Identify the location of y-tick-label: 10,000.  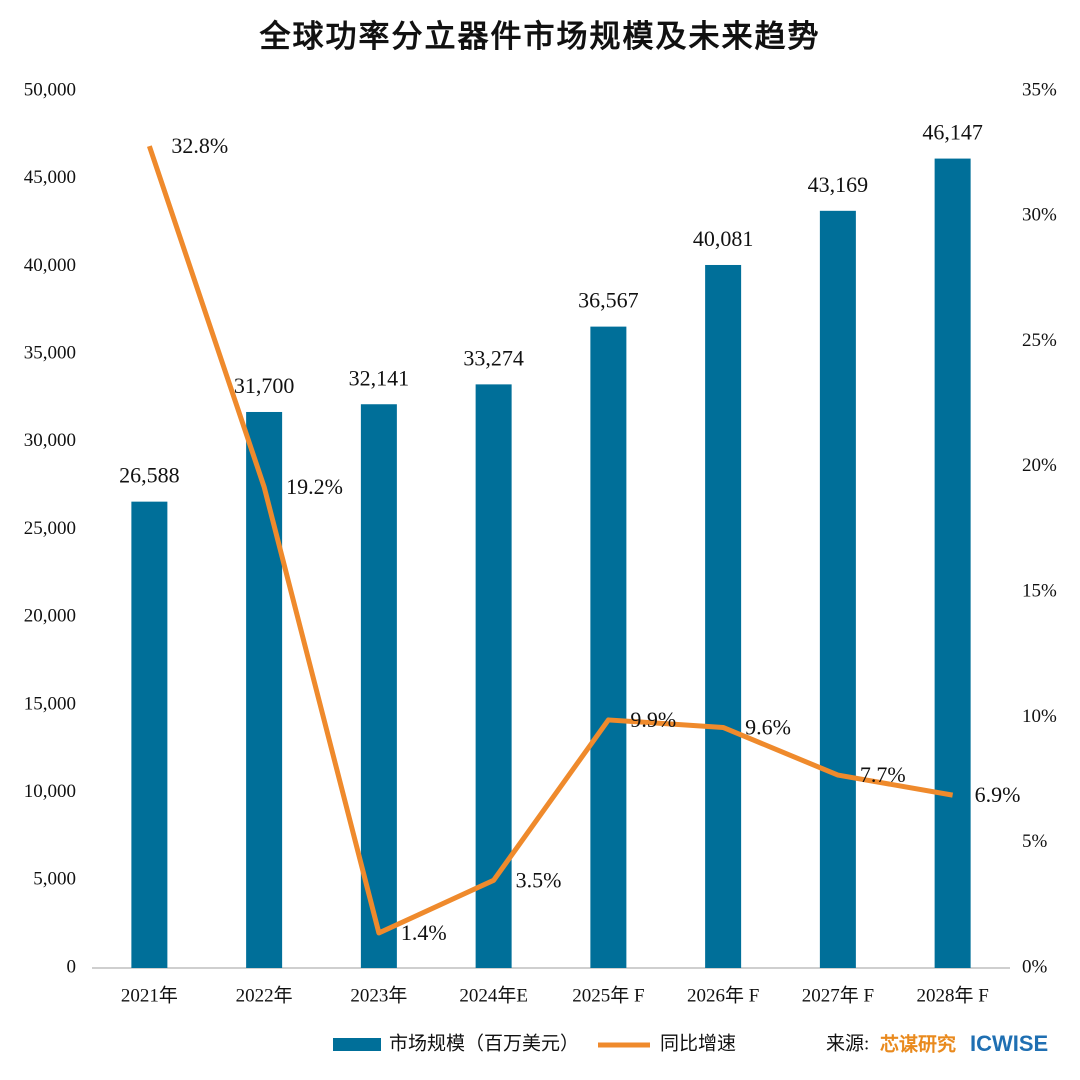
(50, 791).